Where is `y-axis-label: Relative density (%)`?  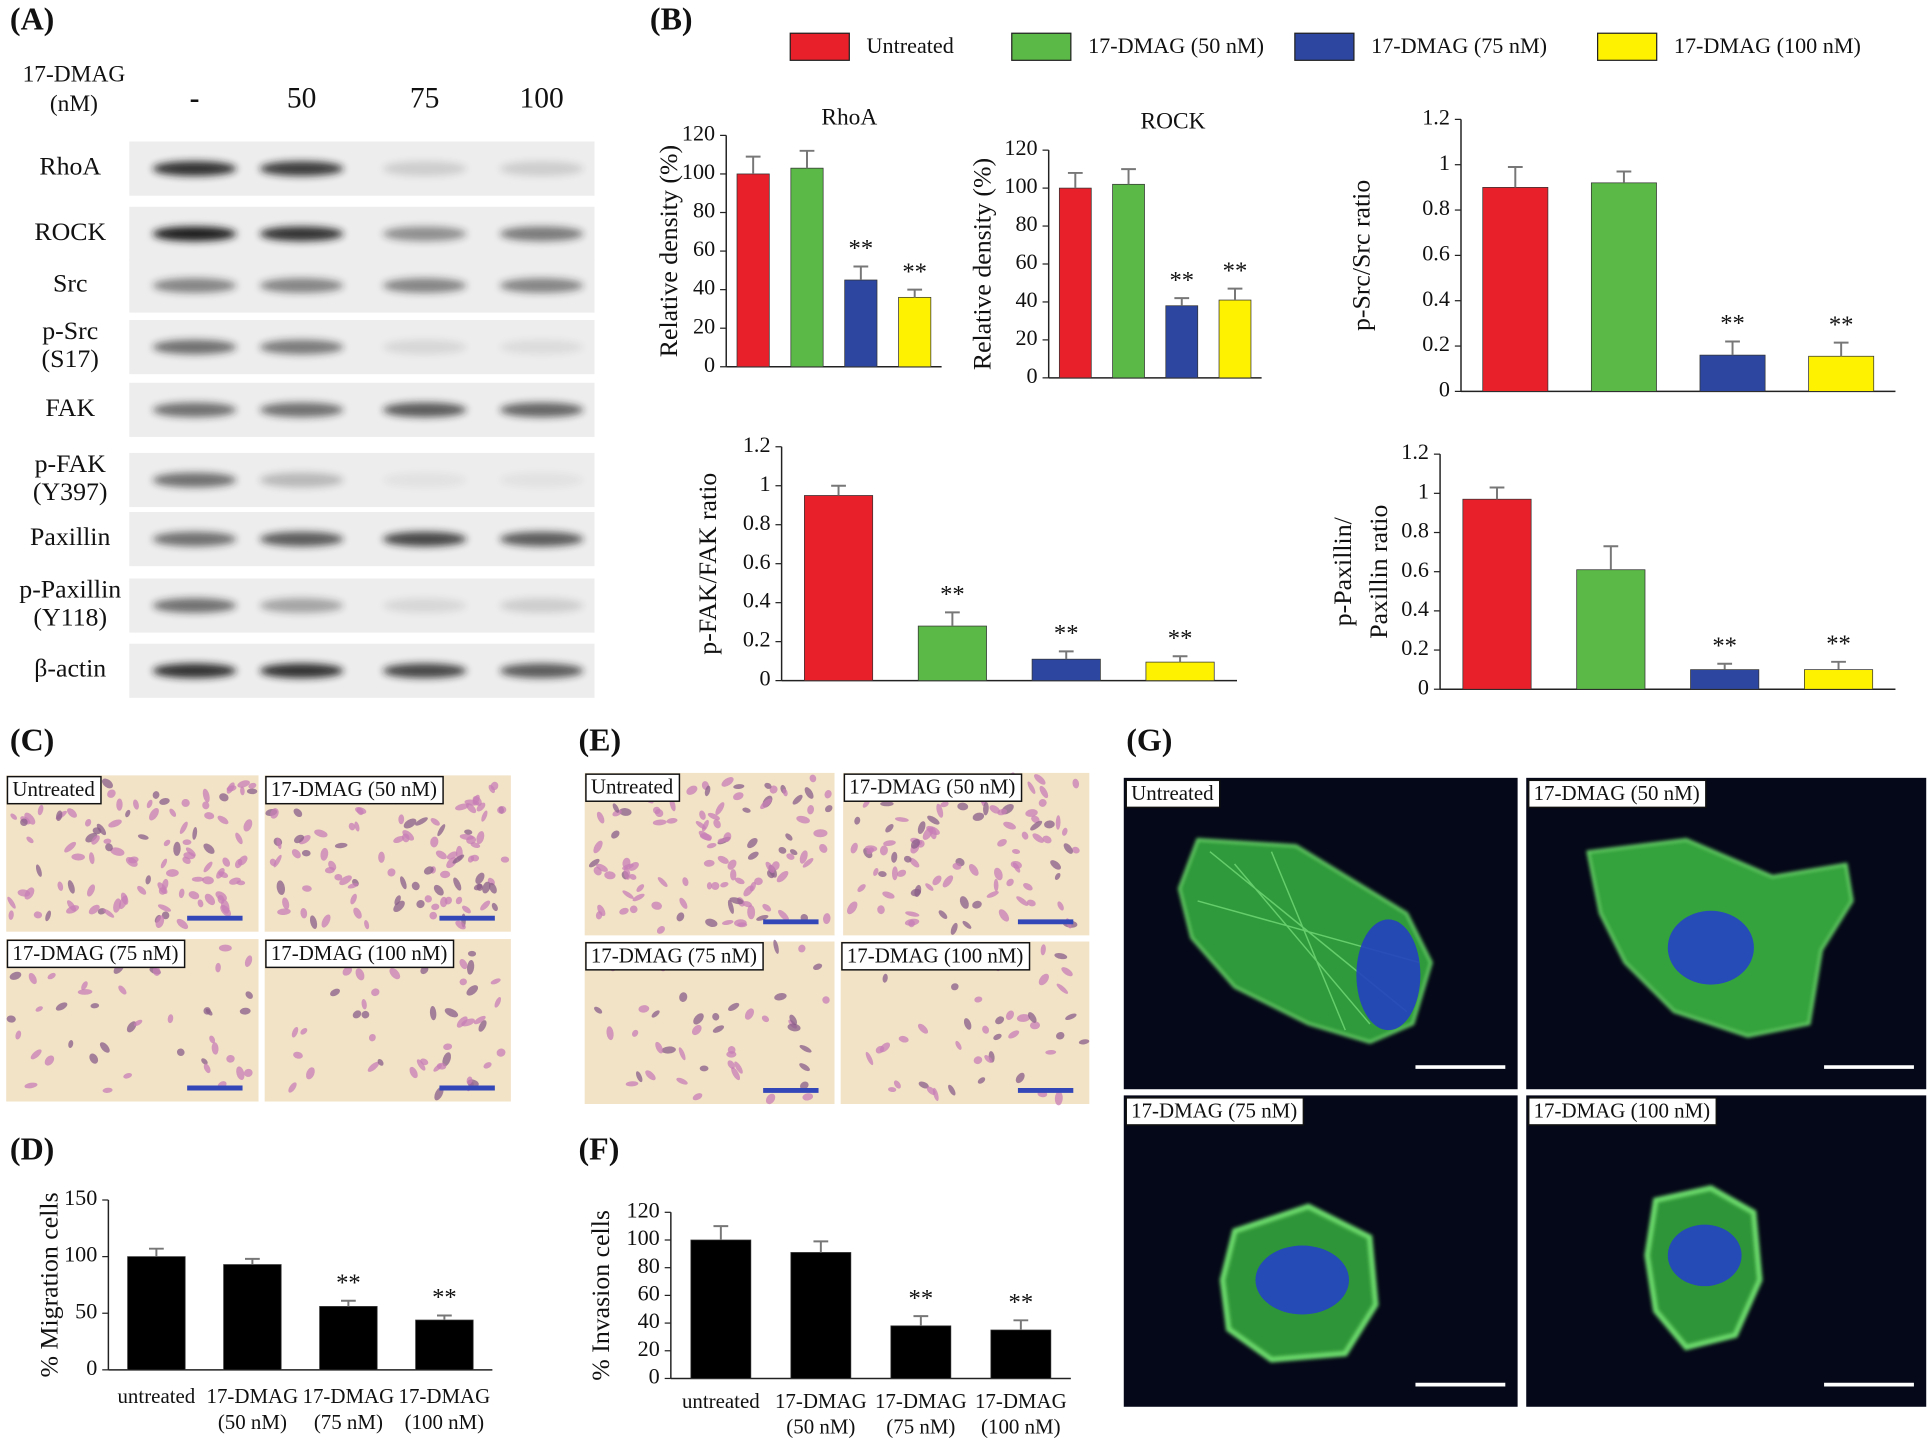 y-axis-label: Relative density (%) is located at coordinates (982, 264).